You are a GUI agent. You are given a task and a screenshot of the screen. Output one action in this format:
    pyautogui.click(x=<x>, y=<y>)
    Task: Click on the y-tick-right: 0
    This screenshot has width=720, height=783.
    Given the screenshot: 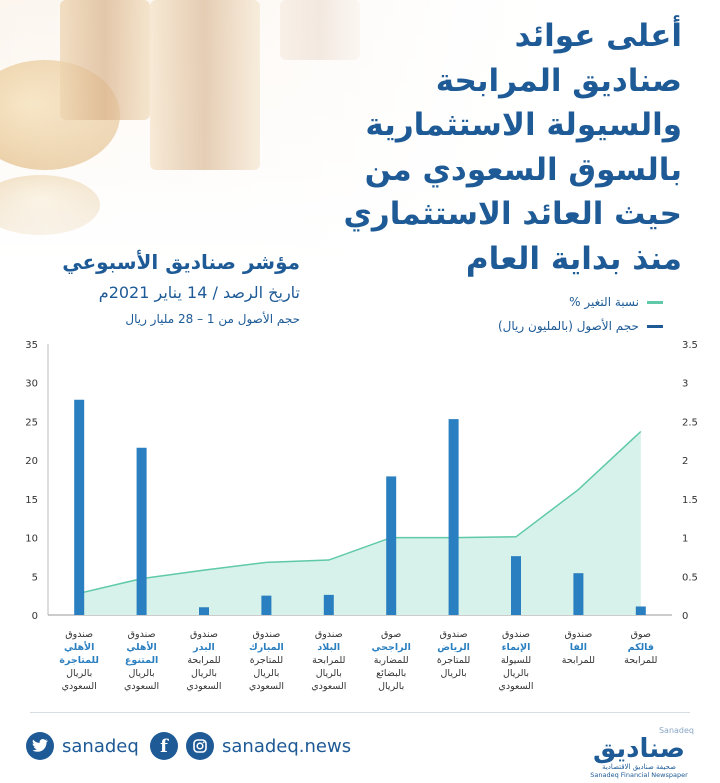 What is the action you would take?
    pyautogui.click(x=685, y=616)
    